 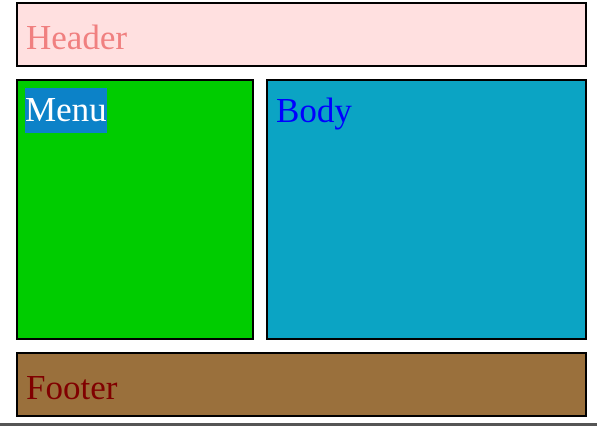 I want to click on footer-panel: Footer, so click(x=301, y=384).